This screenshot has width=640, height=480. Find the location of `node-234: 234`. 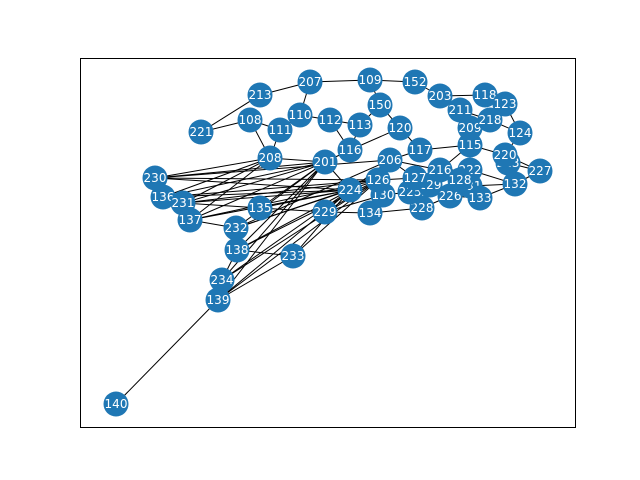

node-234: 234 is located at coordinates (222, 280).